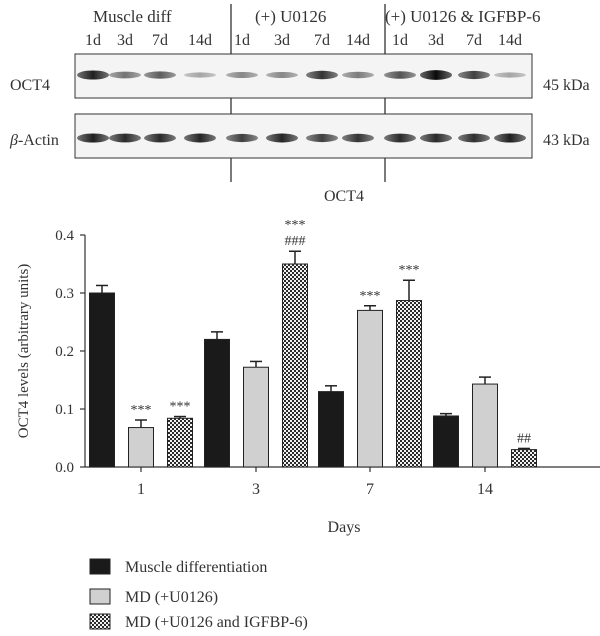  I want to click on y-tick-label: 0.4, so click(64, 236).